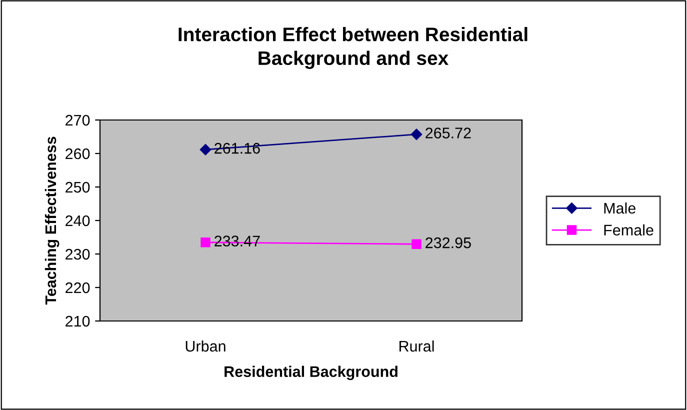 This screenshot has height=410, width=687. What do you see at coordinates (620, 208) in the screenshot?
I see `legend-label: Male` at bounding box center [620, 208].